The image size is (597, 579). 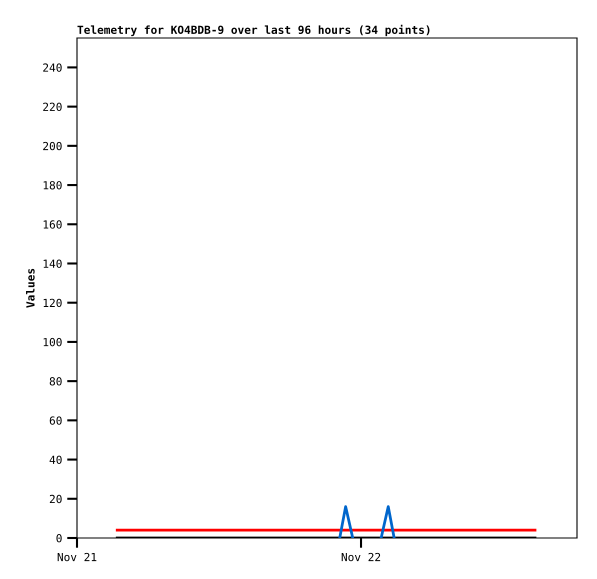 I want to click on y-tick-label: 80, so click(x=56, y=381).